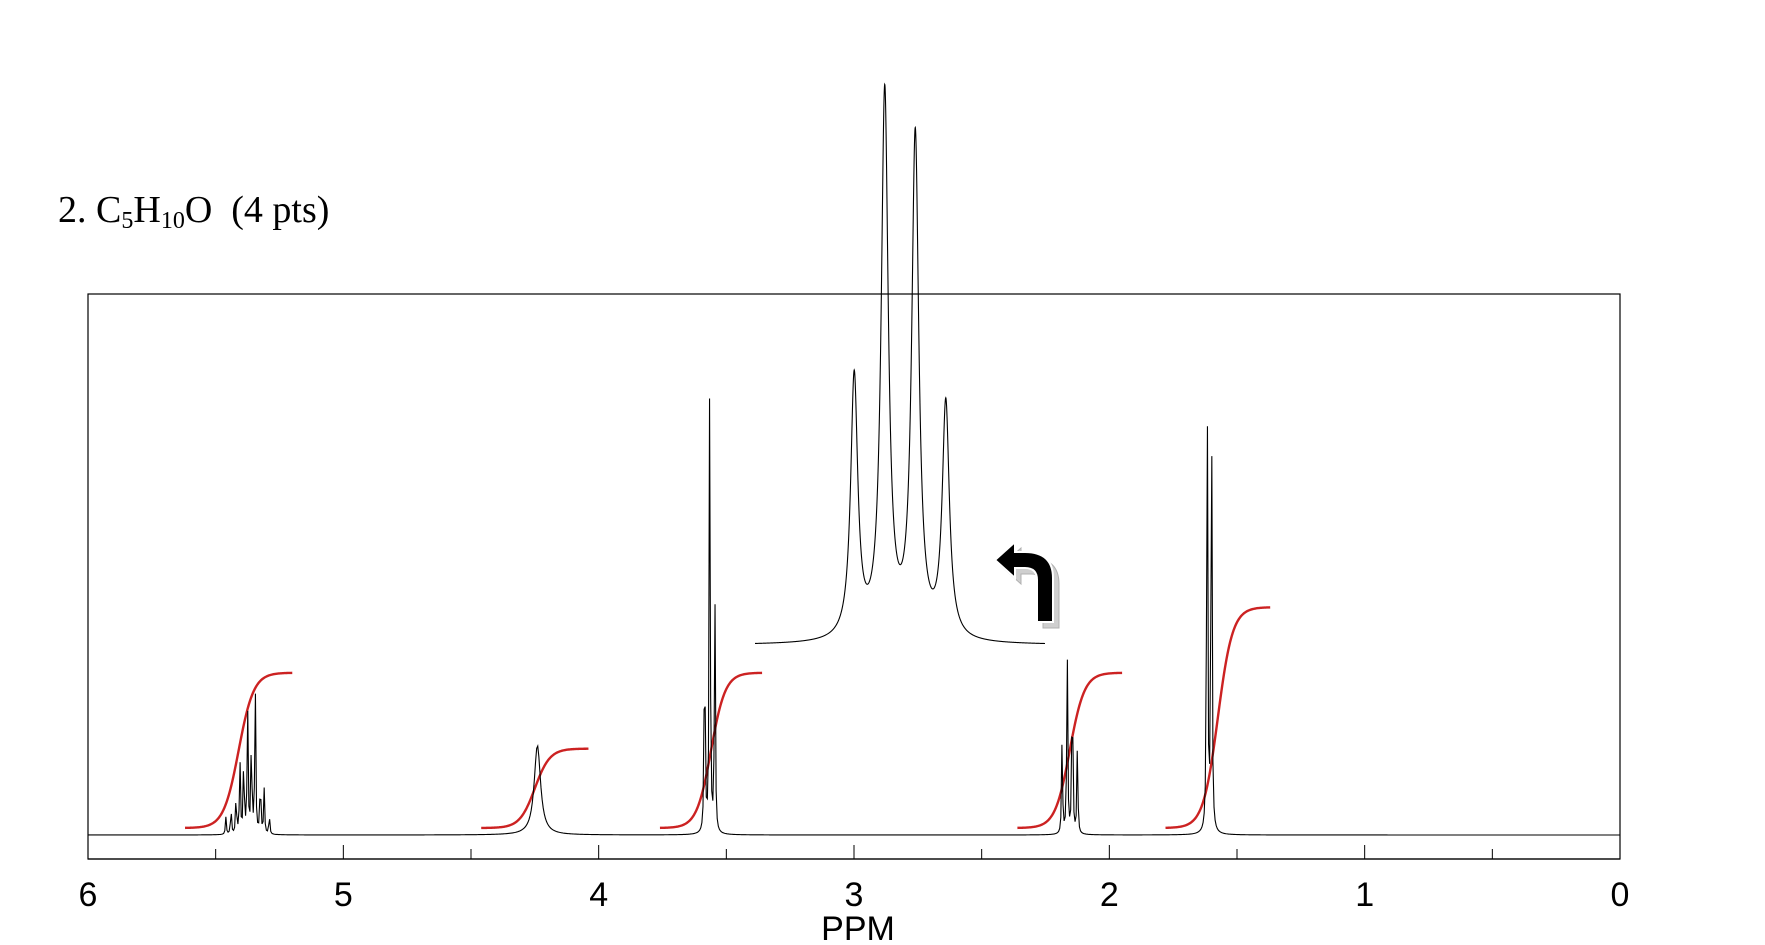 This screenshot has width=1765, height=945. Describe the element at coordinates (1109, 895) in the screenshot. I see `tick-label: 2` at that location.